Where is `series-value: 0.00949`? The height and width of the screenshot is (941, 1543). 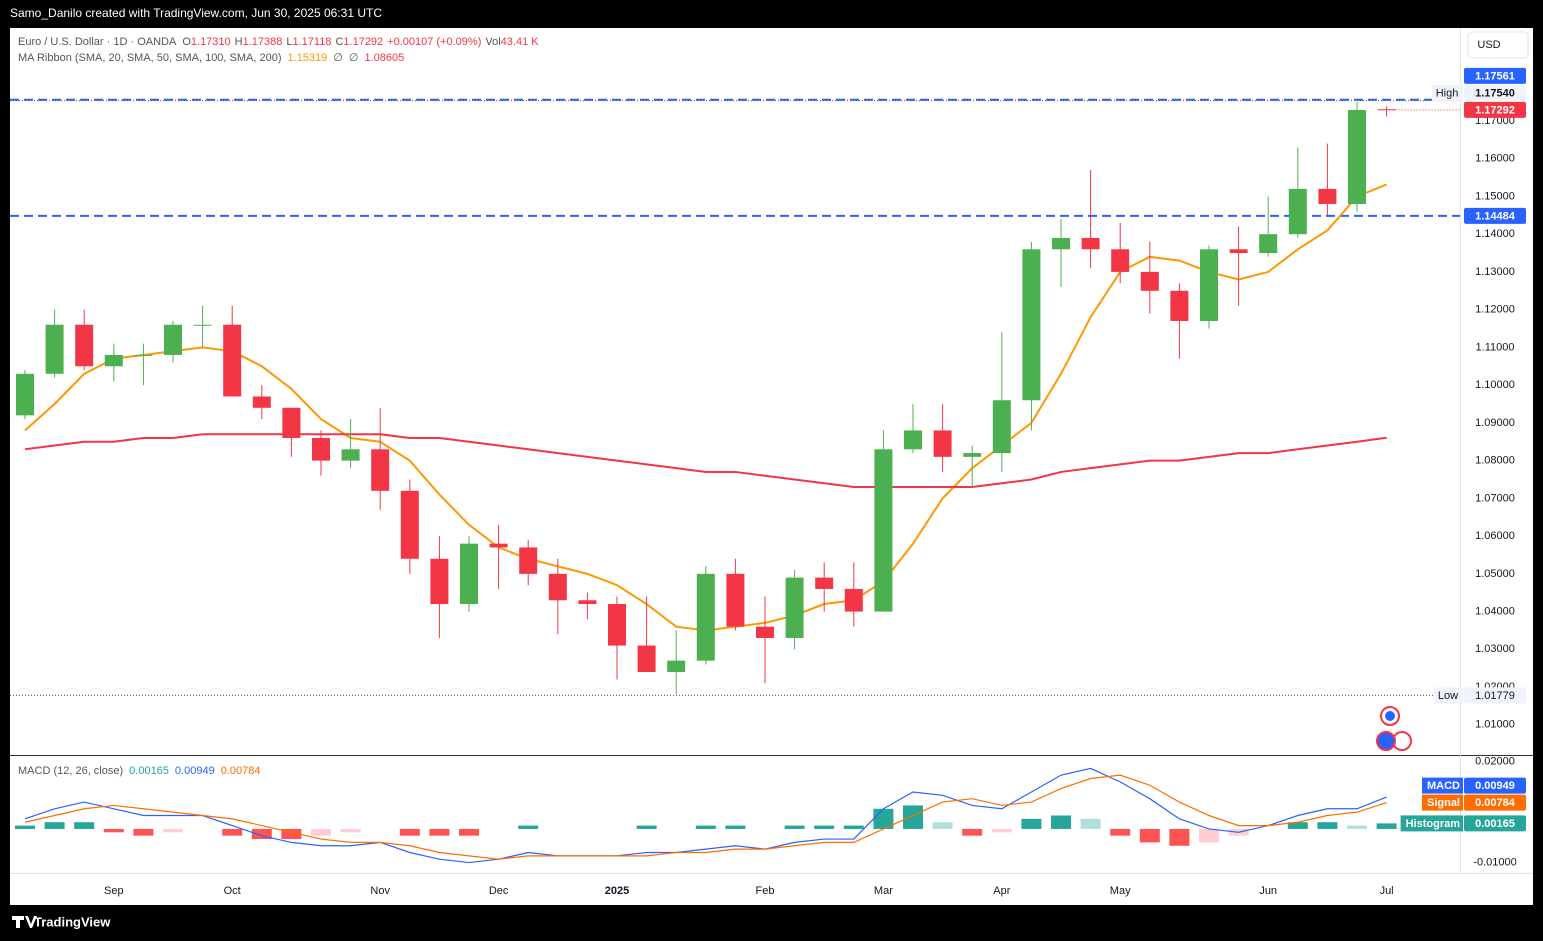 series-value: 0.00949 is located at coordinates (1495, 786).